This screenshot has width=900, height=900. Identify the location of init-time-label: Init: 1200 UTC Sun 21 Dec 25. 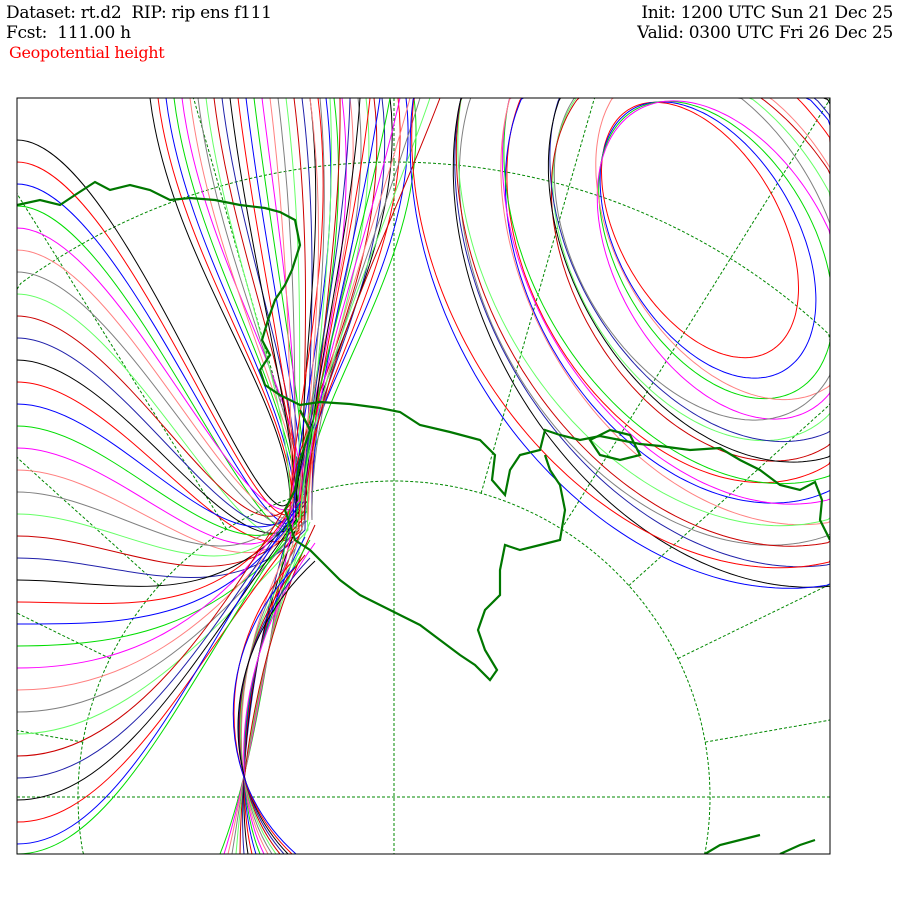
(767, 13).